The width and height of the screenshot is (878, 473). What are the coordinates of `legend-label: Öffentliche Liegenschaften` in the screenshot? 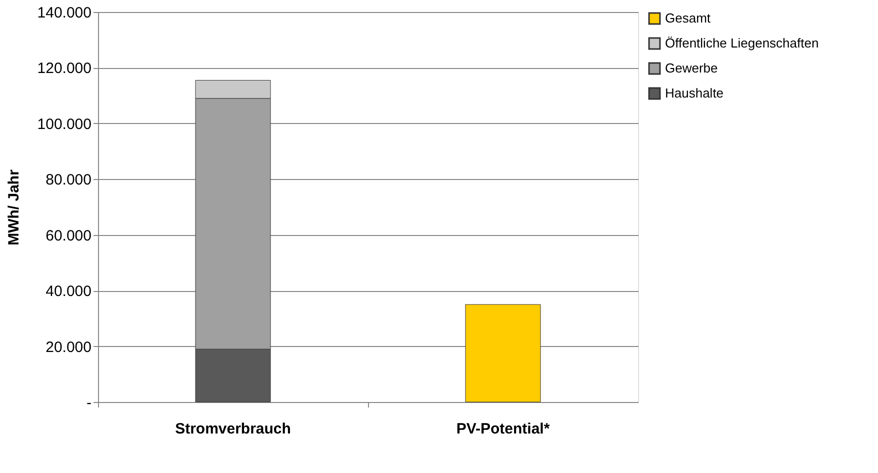 It's located at (742, 43).